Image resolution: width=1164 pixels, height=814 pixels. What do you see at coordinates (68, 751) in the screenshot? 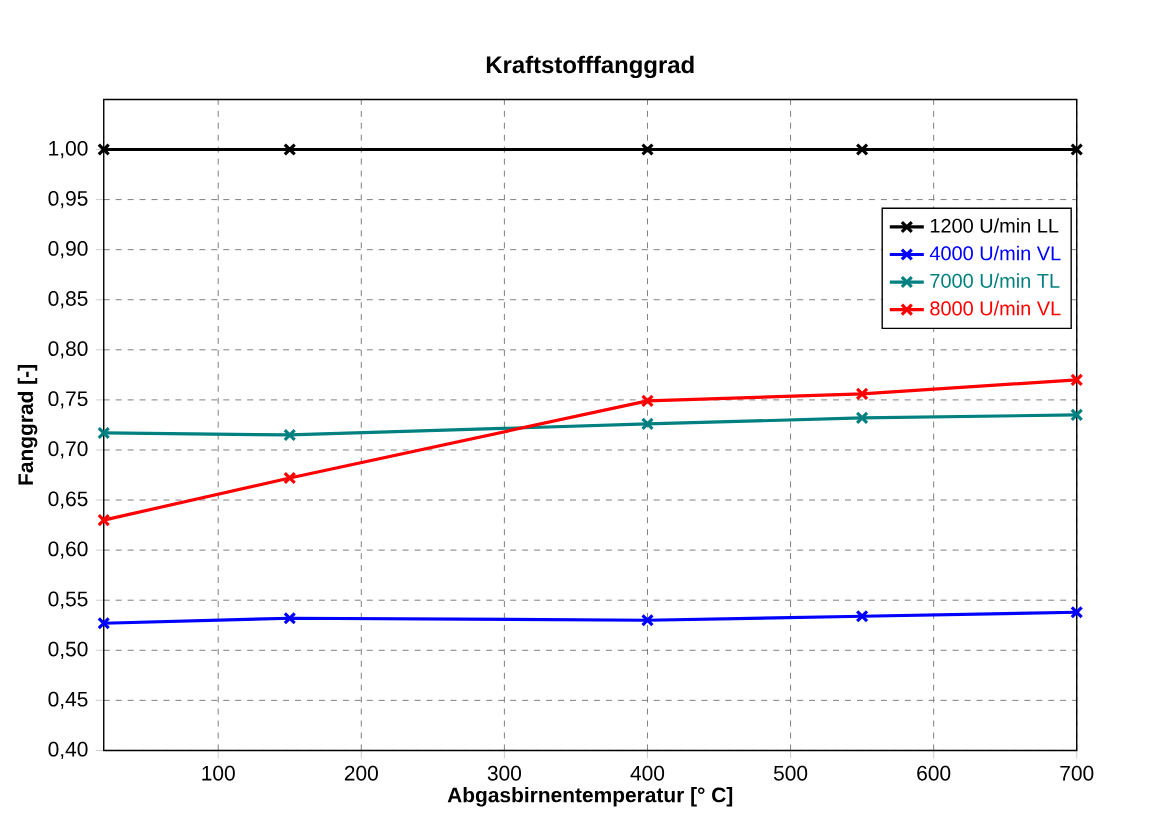
I see `y-tick-label: 0,40` at bounding box center [68, 751].